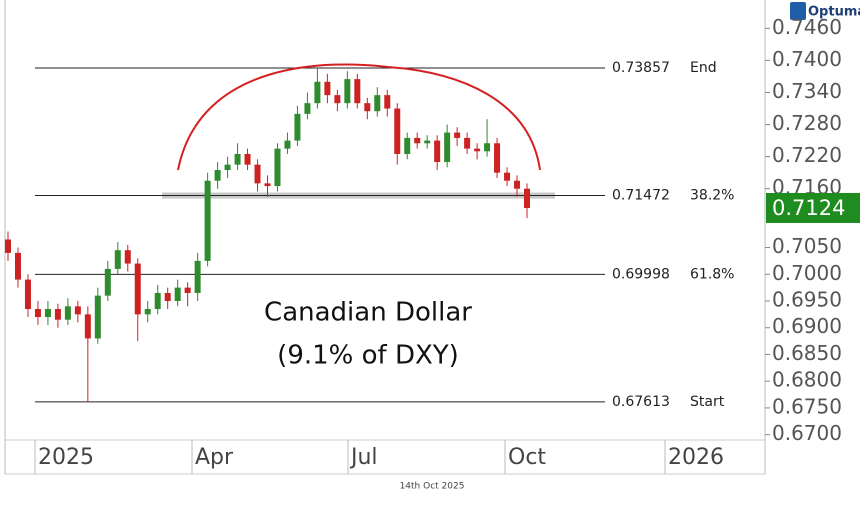 This screenshot has height=506, width=860. What do you see at coordinates (368, 313) in the screenshot?
I see `annotation: Canadian Dollar` at bounding box center [368, 313].